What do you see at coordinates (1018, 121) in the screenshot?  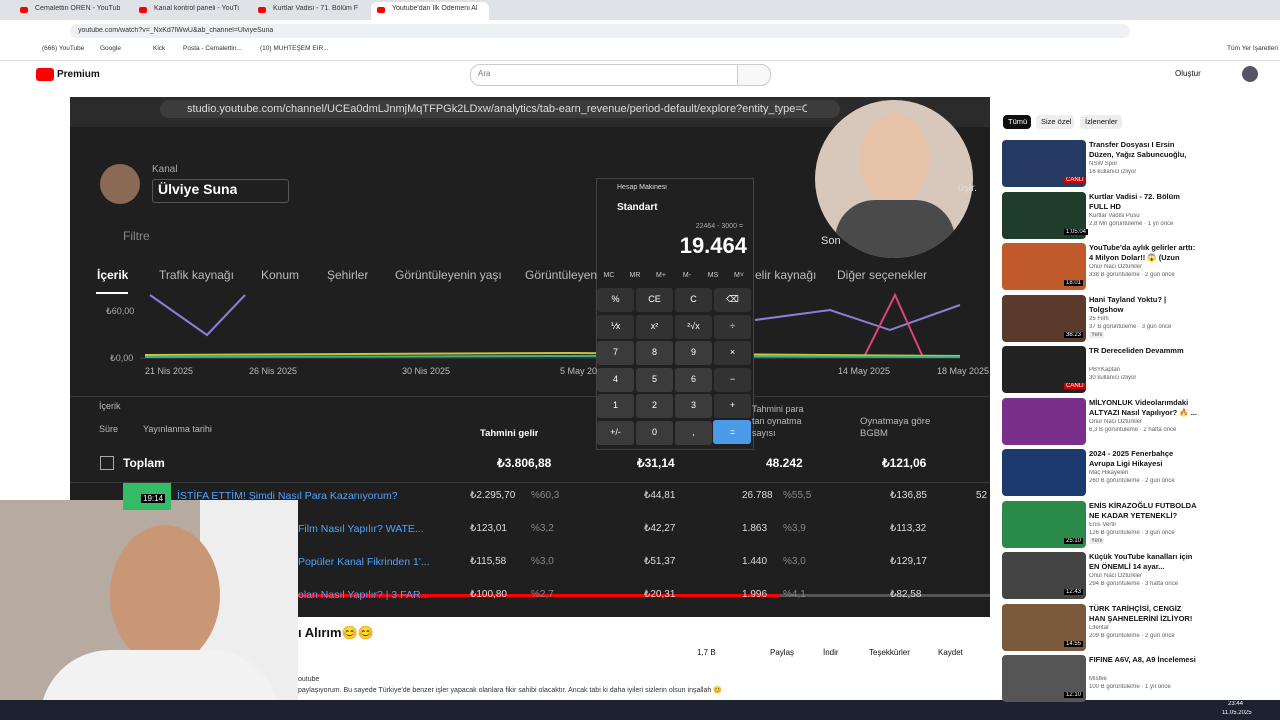 I see `chip: Tümü` at bounding box center [1018, 121].